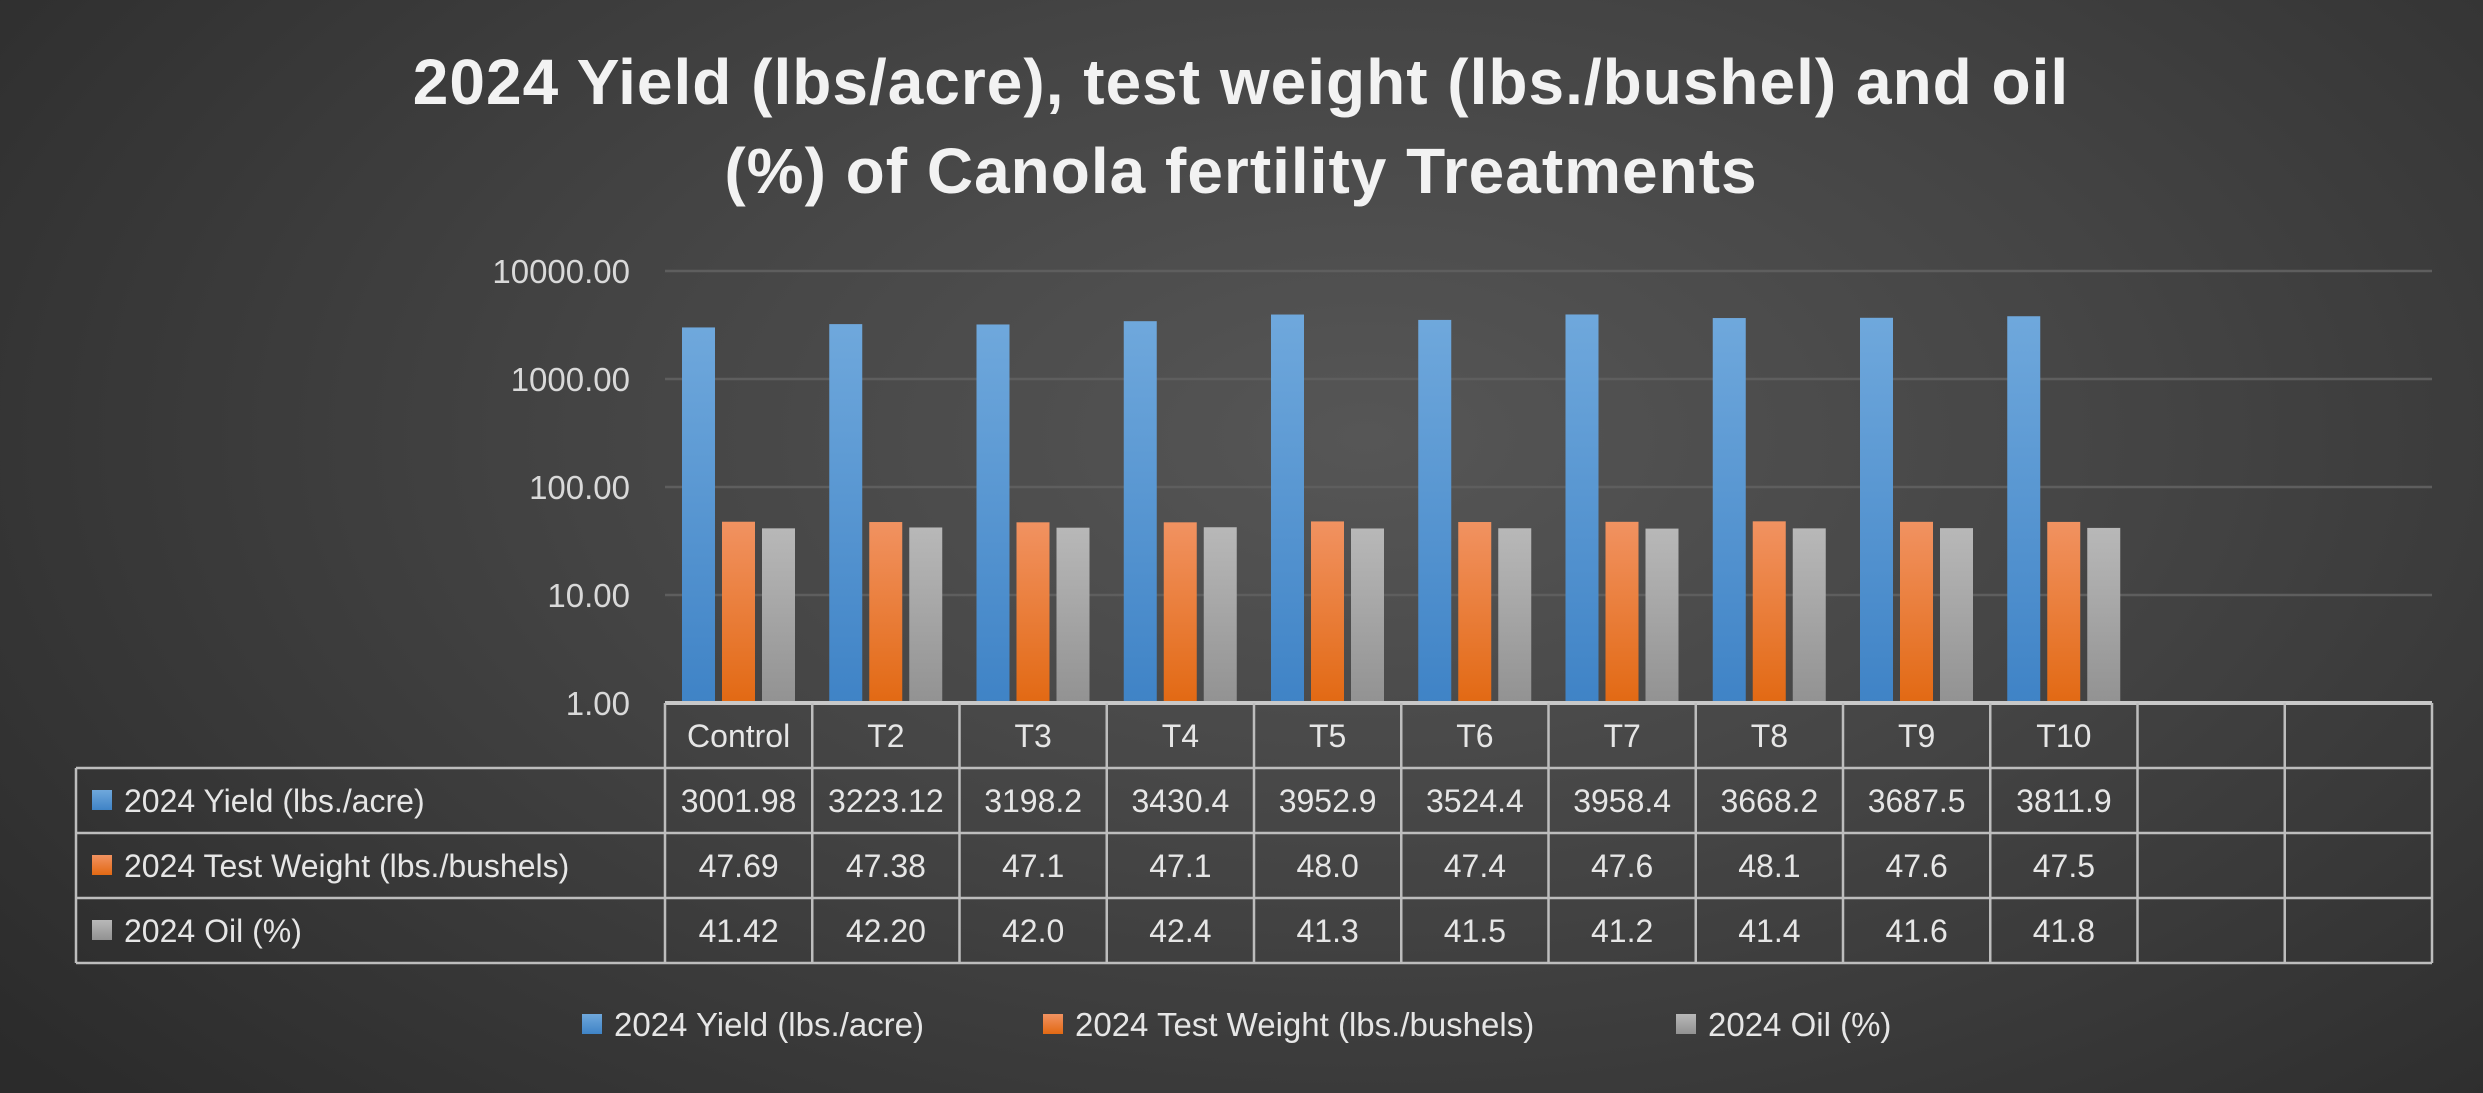 This screenshot has height=1093, width=2483. What do you see at coordinates (1809, 615) in the screenshot?
I see `bar-2024-oil--t8` at bounding box center [1809, 615].